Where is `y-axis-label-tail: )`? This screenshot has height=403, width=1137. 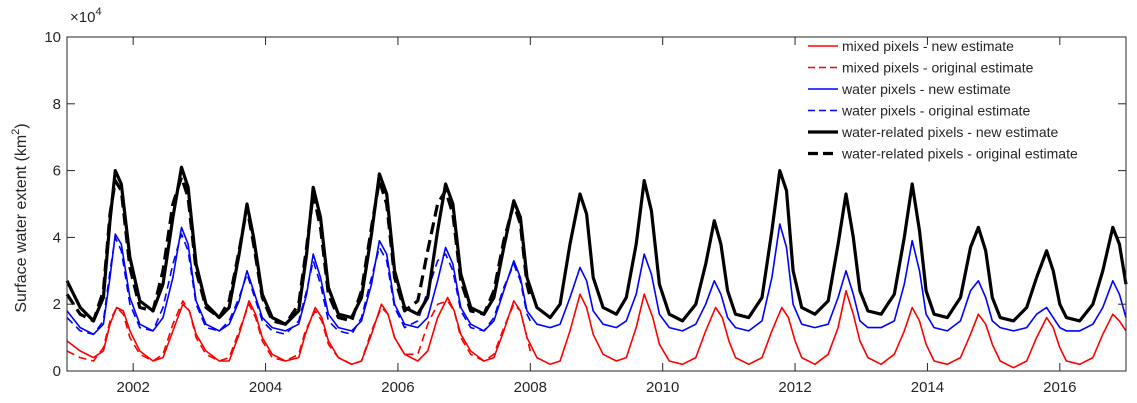 y-axis-label-tail: ) is located at coordinates (21, 125).